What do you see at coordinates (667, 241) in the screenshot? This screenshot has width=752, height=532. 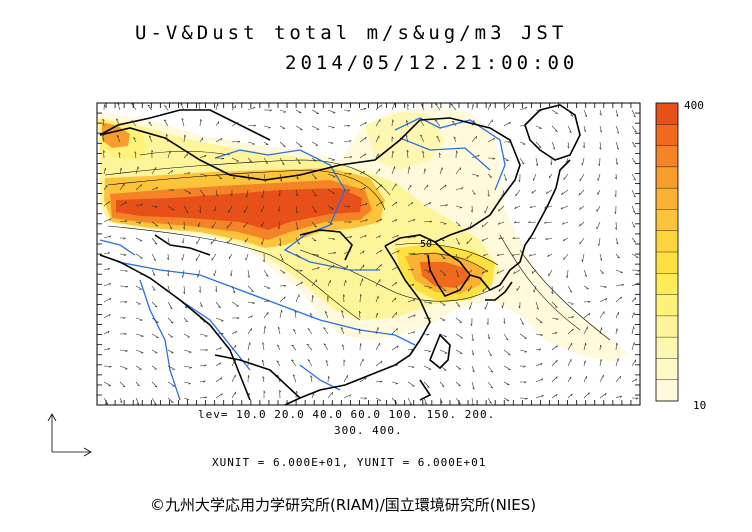 I see `colorbar-segment` at bounding box center [667, 241].